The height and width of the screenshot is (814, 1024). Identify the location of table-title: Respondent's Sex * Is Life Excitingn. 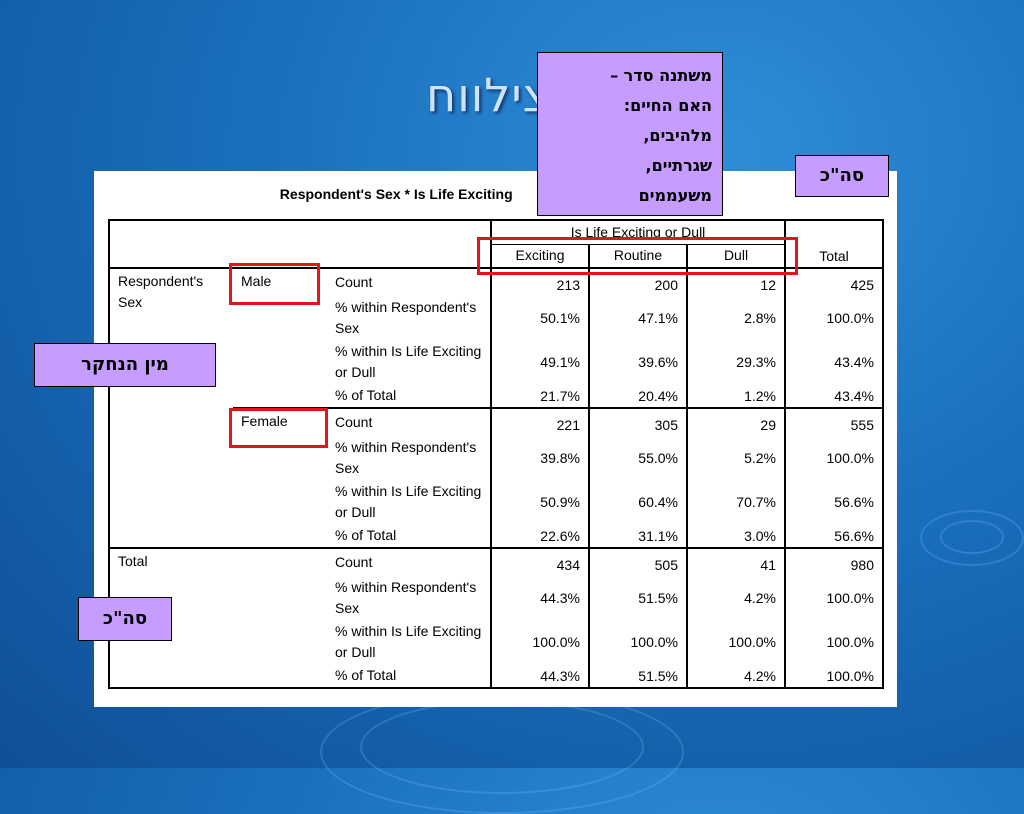
(495, 194).